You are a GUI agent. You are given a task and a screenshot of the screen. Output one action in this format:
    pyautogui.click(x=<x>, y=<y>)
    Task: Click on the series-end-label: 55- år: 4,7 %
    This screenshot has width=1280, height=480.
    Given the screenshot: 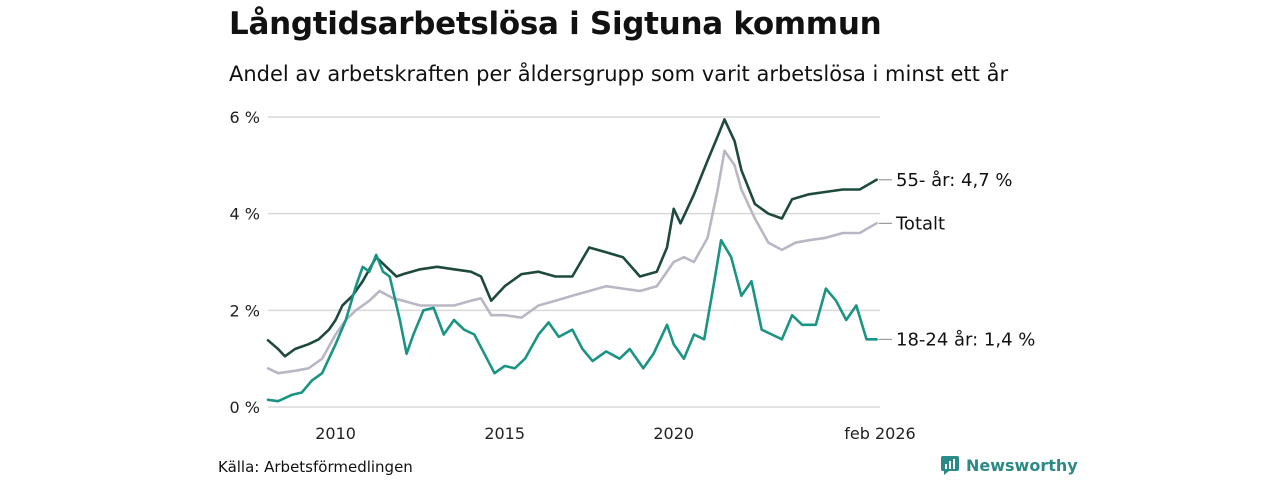 What is the action you would take?
    pyautogui.click(x=954, y=180)
    